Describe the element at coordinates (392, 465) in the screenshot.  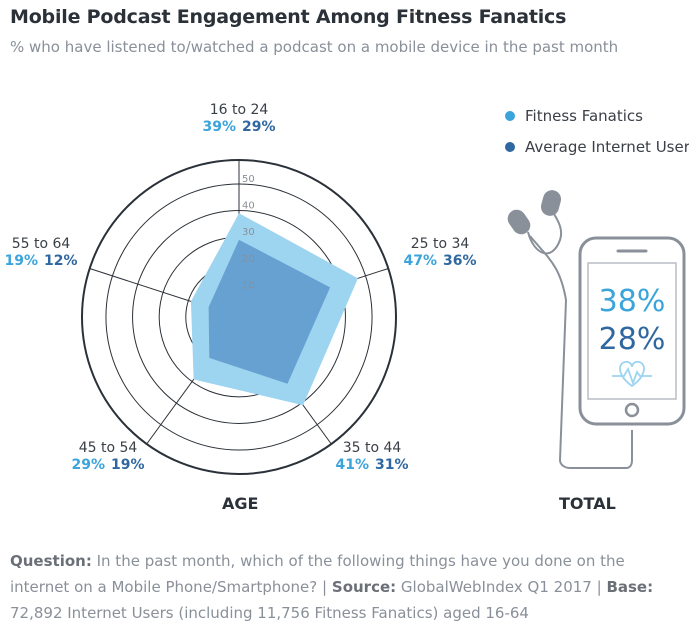
I see `value-label-average-user: 31%` at that location.